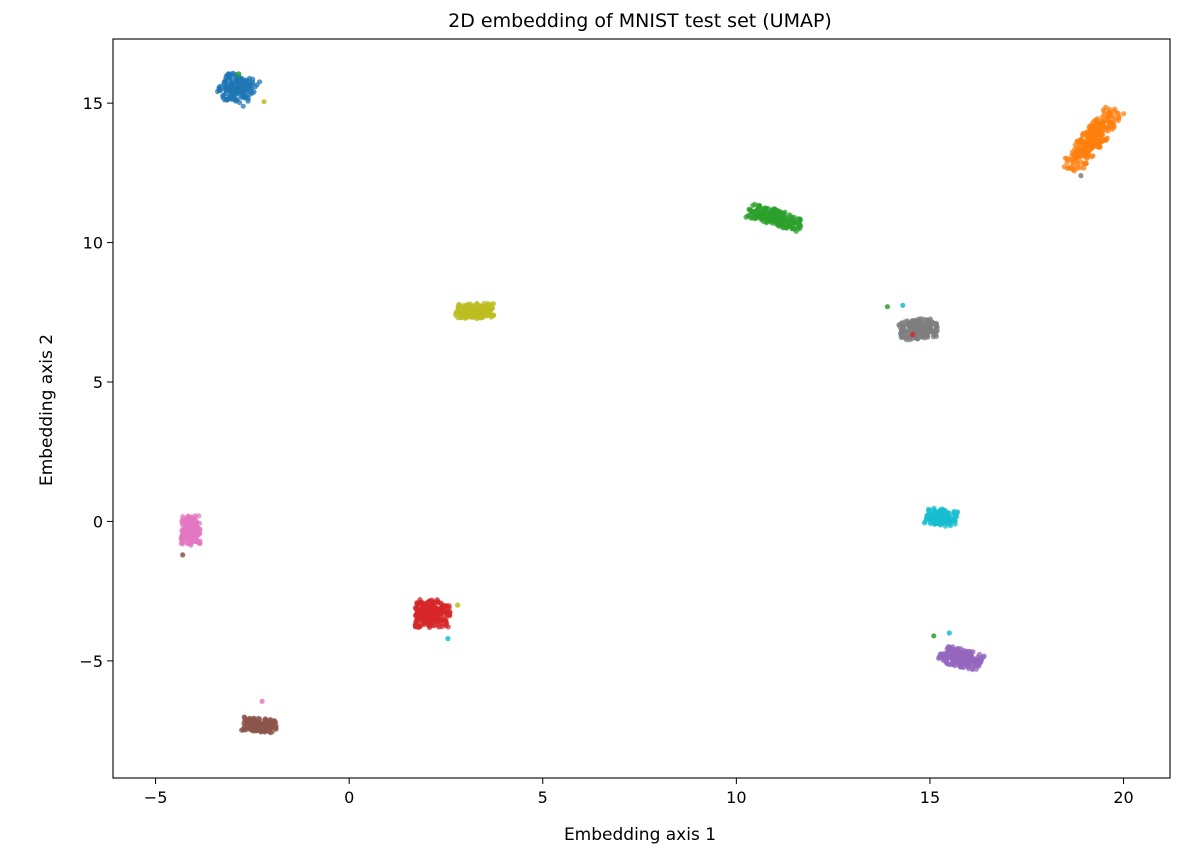 The image size is (1181, 850). I want to click on x-tick-label: −5, so click(156, 797).